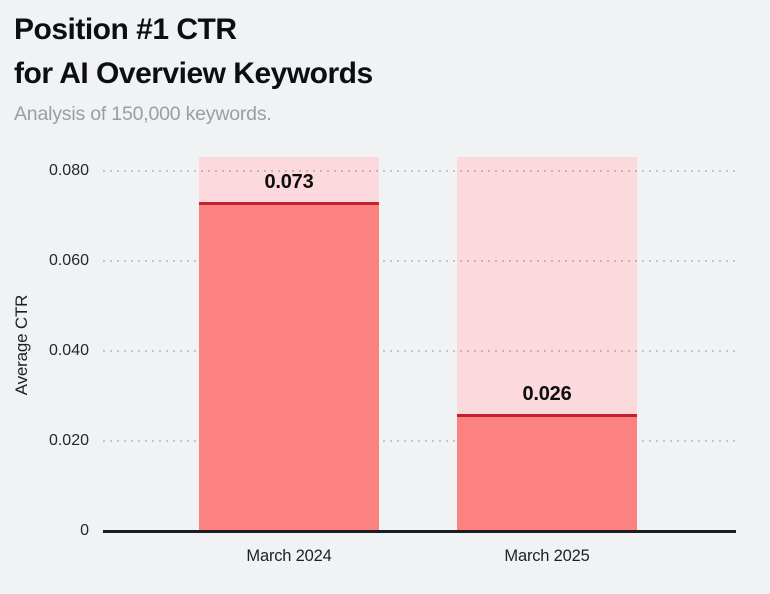  I want to click on y-tick-label-0p040: 0.040, so click(68, 350).